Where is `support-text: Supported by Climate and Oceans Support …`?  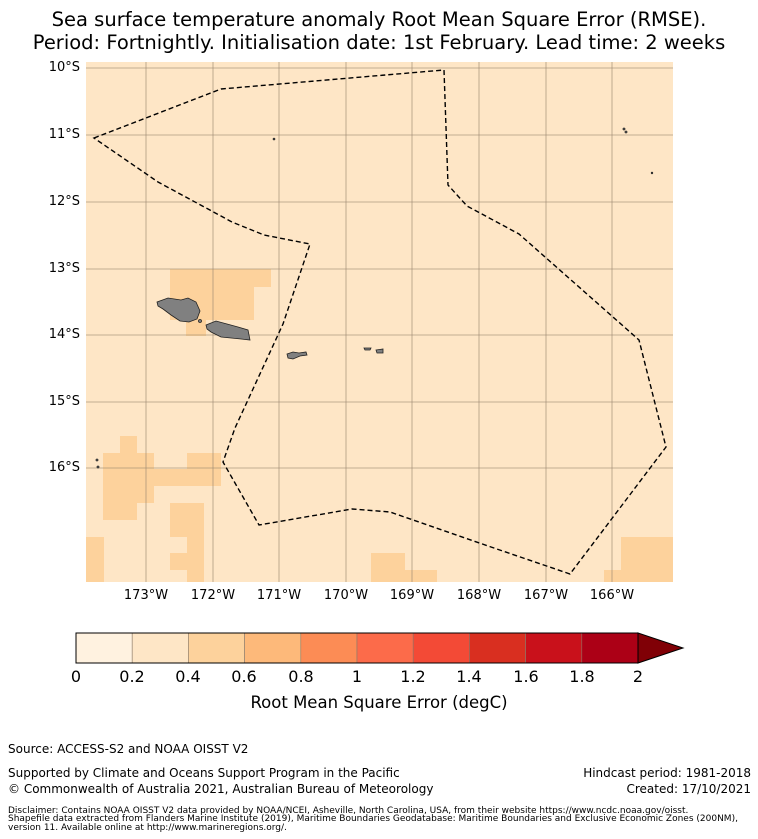
support-text: Supported by Climate and Oceans Support … is located at coordinates (204, 773).